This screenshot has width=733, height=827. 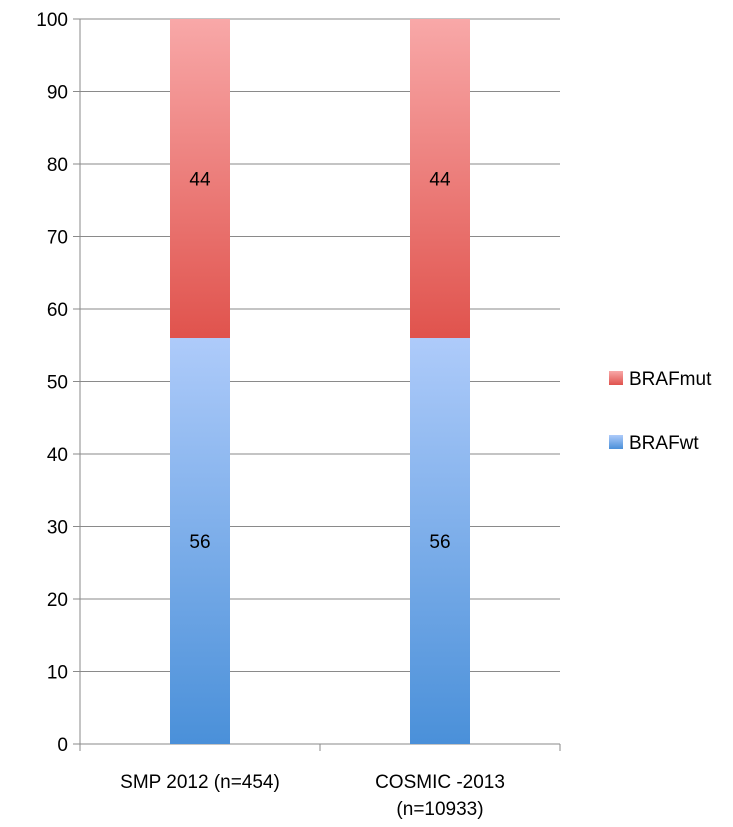 What do you see at coordinates (440, 782) in the screenshot?
I see `x-tick-label: COSMIC -2013` at bounding box center [440, 782].